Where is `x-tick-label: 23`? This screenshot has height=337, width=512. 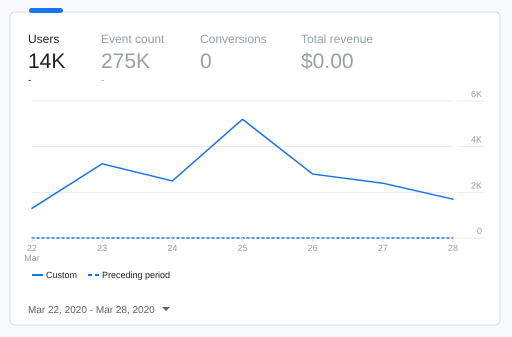 x-tick-label: 23 is located at coordinates (102, 248).